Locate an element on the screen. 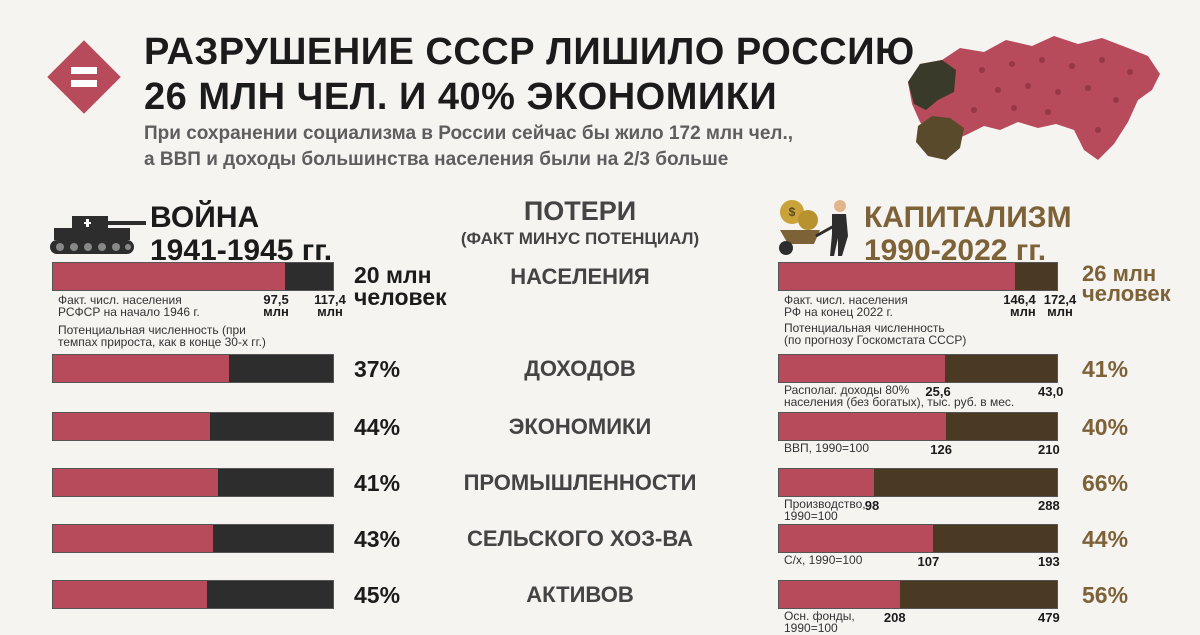 This screenshot has height=635, width=1200. tank-icon is located at coordinates (98, 235).